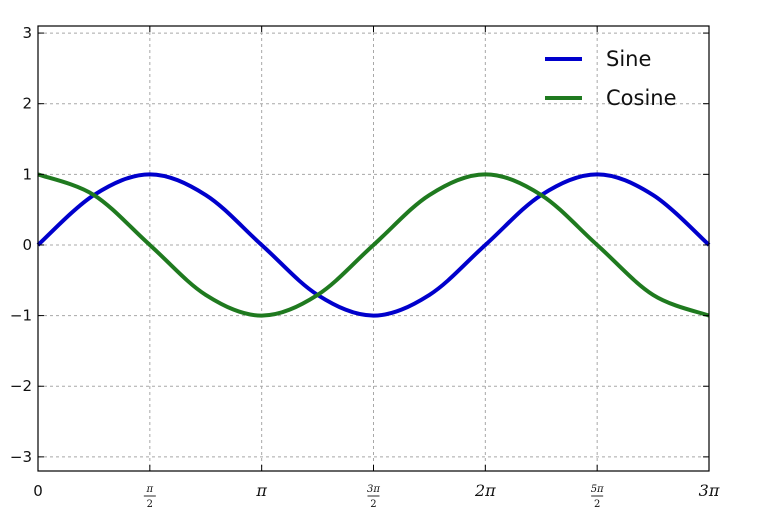 The image size is (774, 528). I want to click on y-tick-label: 2, so click(27, 104).